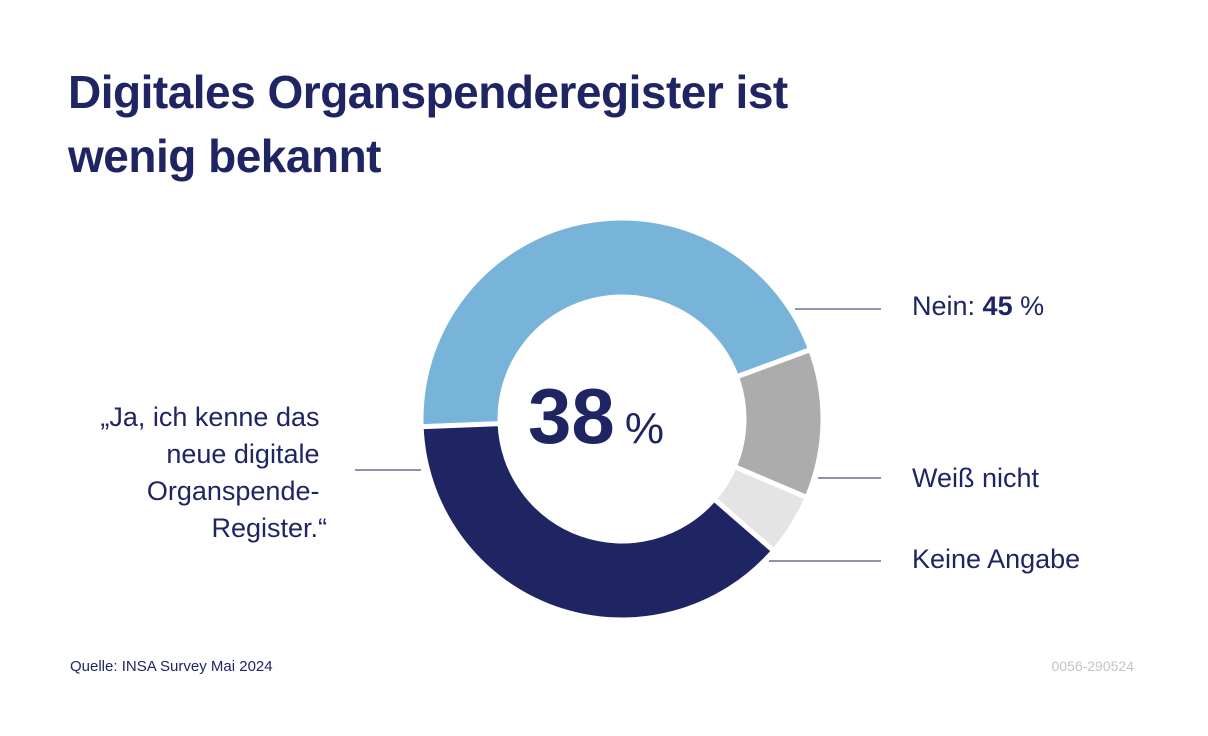 The width and height of the screenshot is (1208, 736). Describe the element at coordinates (571, 416) in the screenshot. I see `center-value: 38` at that location.